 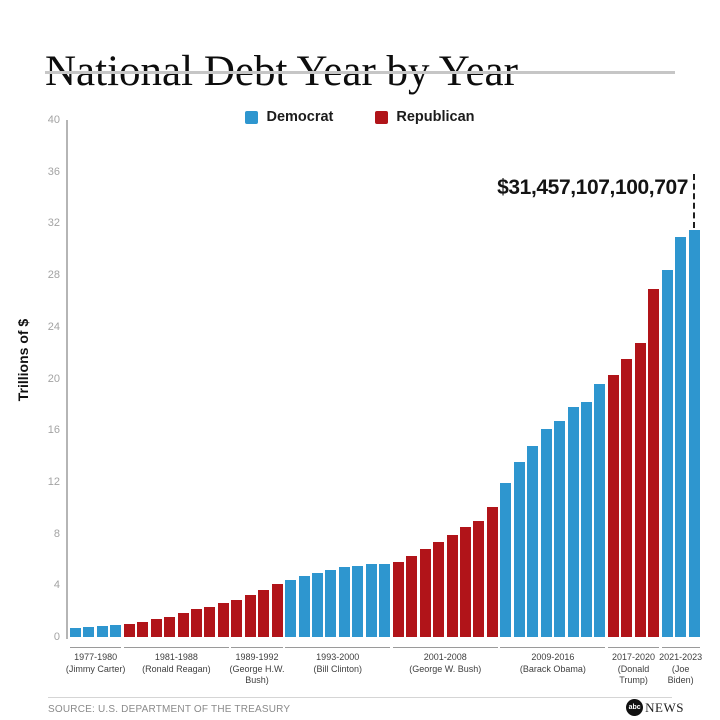 What do you see at coordinates (338, 657) in the screenshot?
I see `group-years: 1993-2000` at bounding box center [338, 657].